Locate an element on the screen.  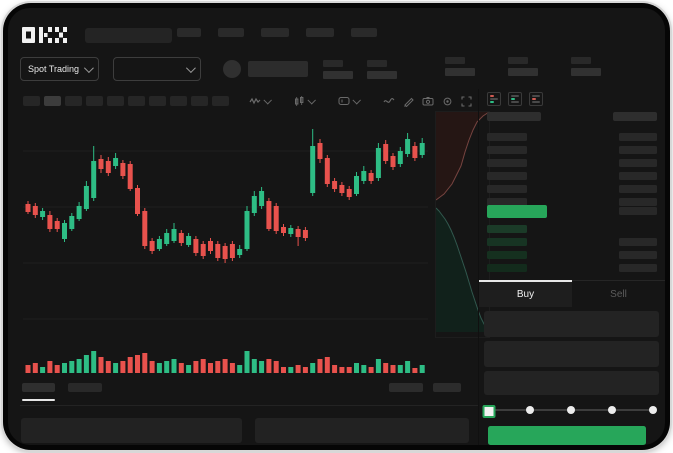
last-price-amount-placeholder is located at coordinates (638, 211).